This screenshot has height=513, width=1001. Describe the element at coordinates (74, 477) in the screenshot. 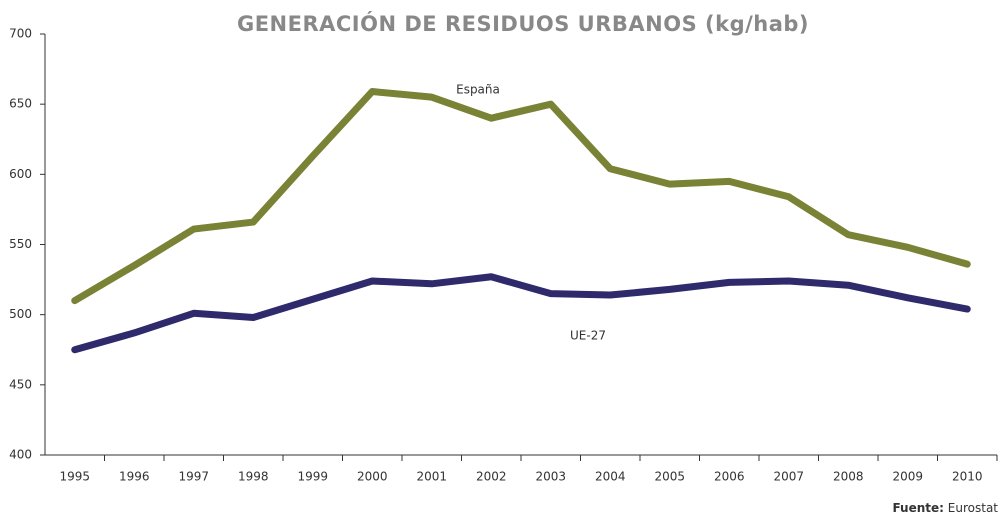

I see `x-tick-label: 1995` at that location.